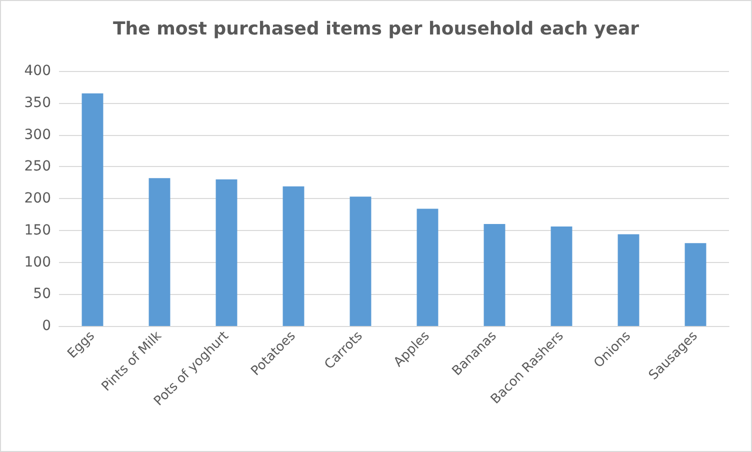 This screenshot has width=752, height=452. I want to click on y-tick-label: 400, so click(37, 71).